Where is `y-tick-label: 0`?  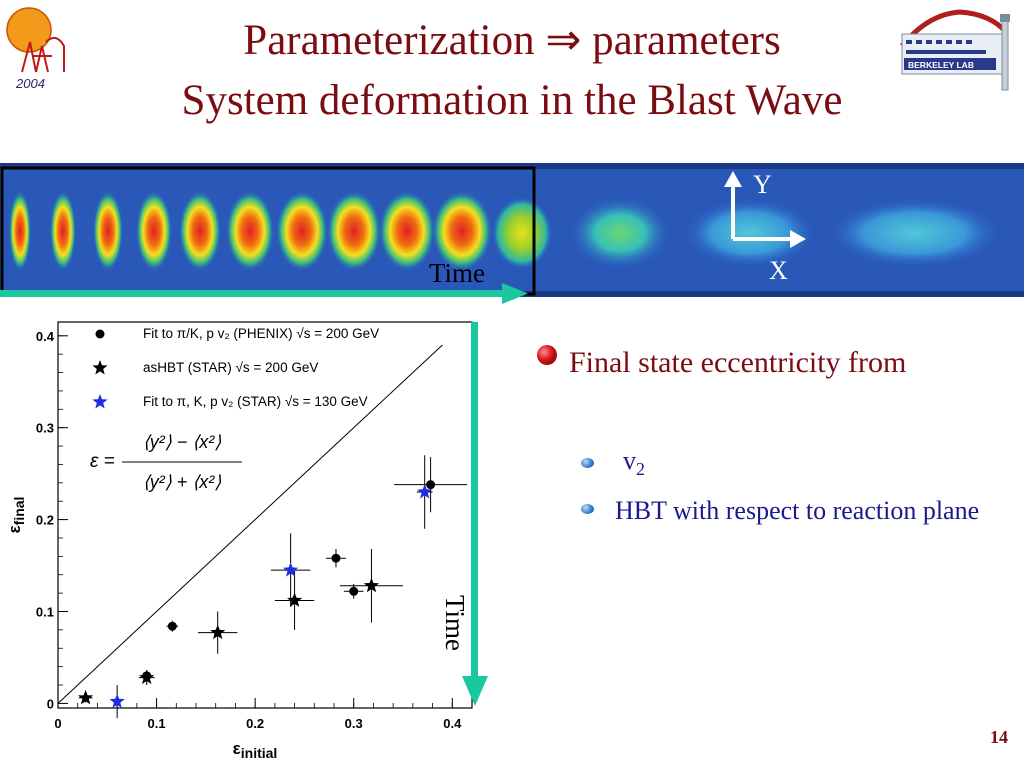
y-tick-label: 0 is located at coordinates (50, 703).